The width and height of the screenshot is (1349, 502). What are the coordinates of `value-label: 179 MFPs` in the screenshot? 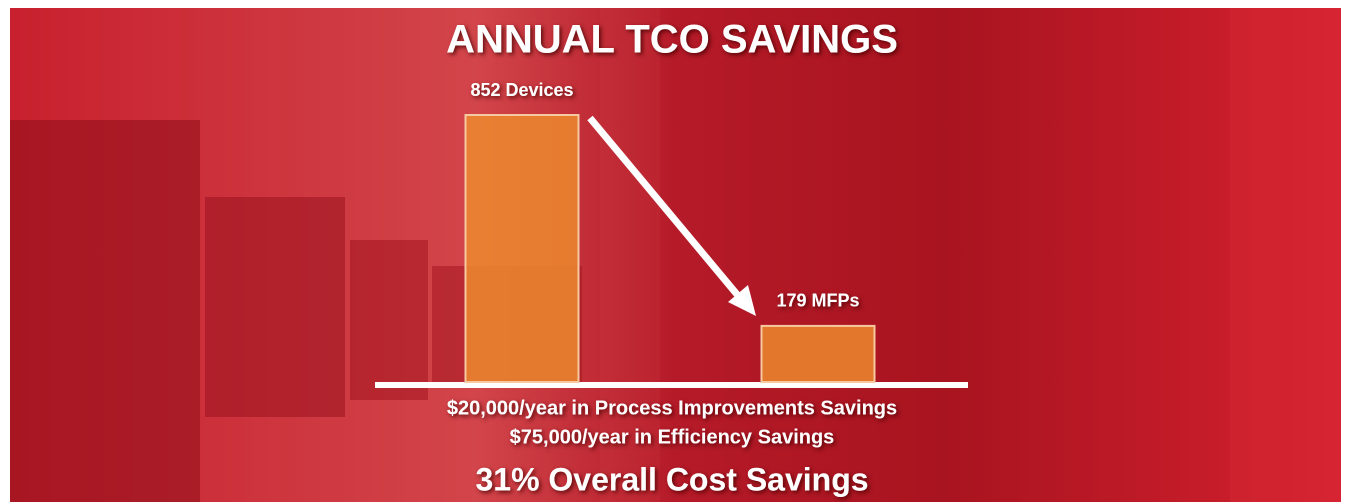 It's located at (817, 301).